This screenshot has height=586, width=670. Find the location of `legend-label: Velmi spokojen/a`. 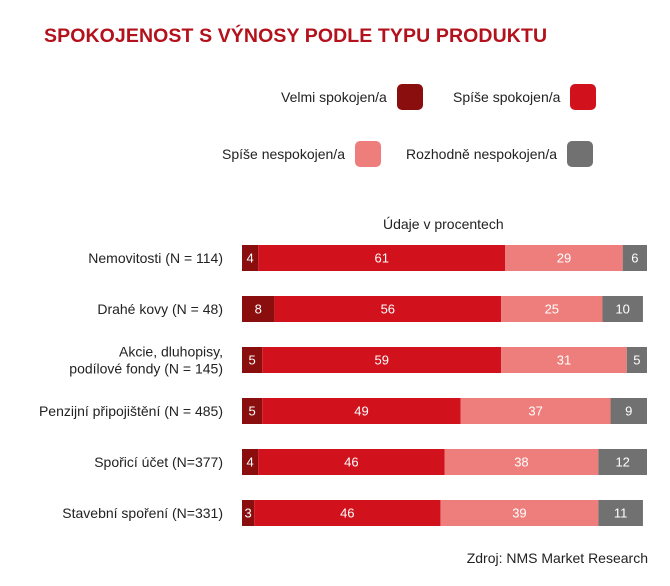

legend-label: Velmi spokojen/a is located at coordinates (334, 97).